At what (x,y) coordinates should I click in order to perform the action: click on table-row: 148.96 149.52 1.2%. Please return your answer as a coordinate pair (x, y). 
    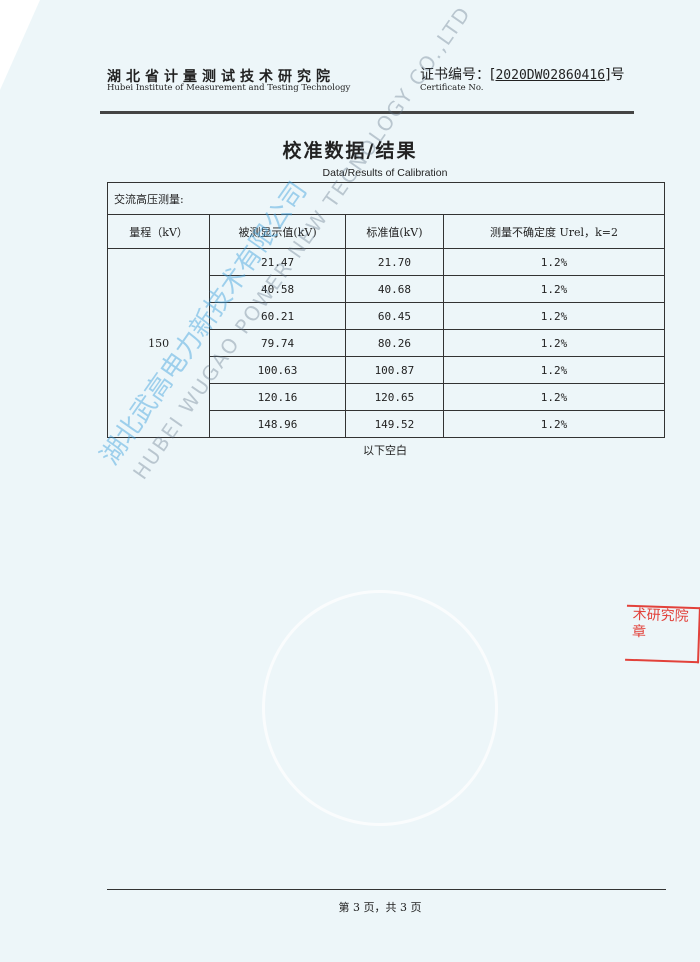
    Looking at the image, I should click on (387, 424).